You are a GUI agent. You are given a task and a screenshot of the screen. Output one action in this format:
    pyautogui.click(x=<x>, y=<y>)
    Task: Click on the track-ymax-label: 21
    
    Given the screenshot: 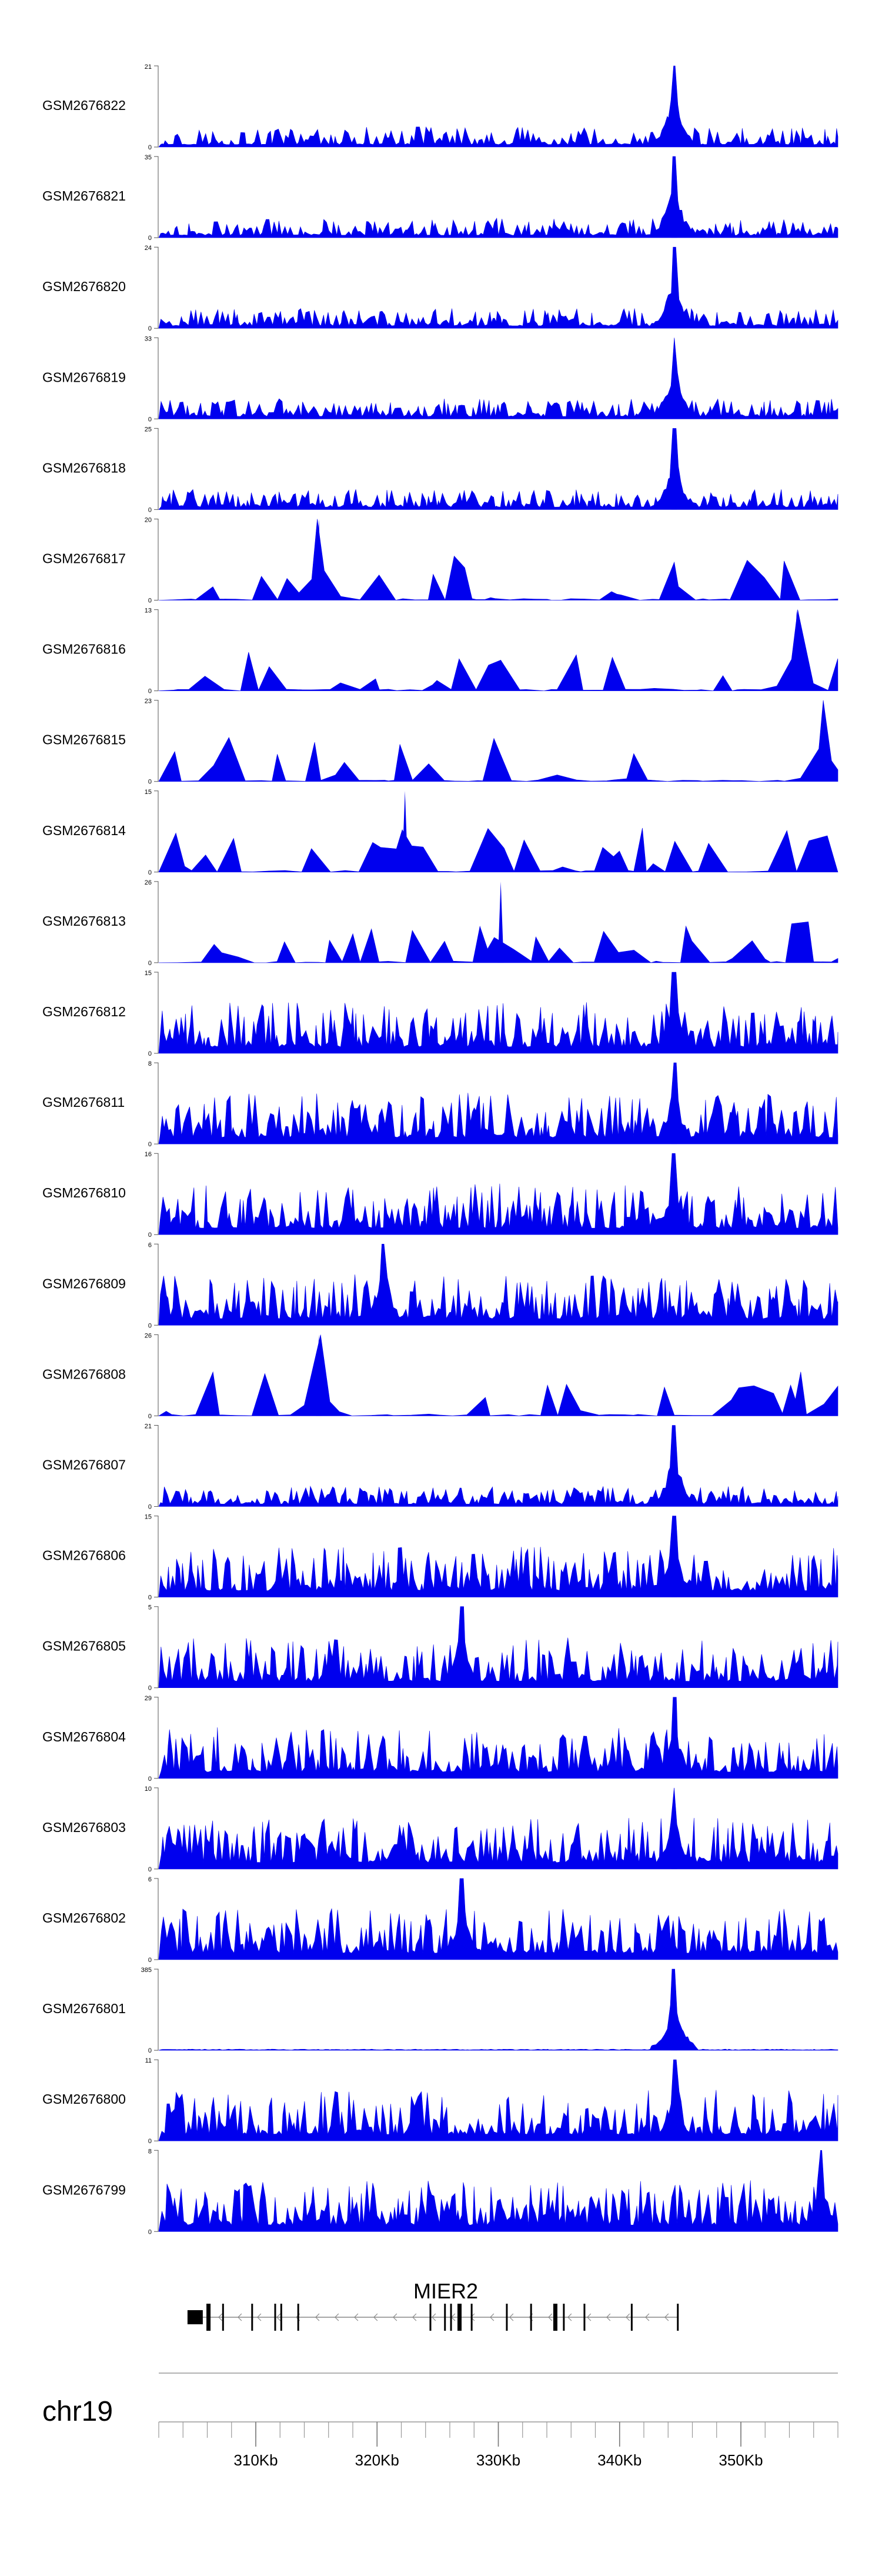 What is the action you would take?
    pyautogui.click(x=148, y=1426)
    